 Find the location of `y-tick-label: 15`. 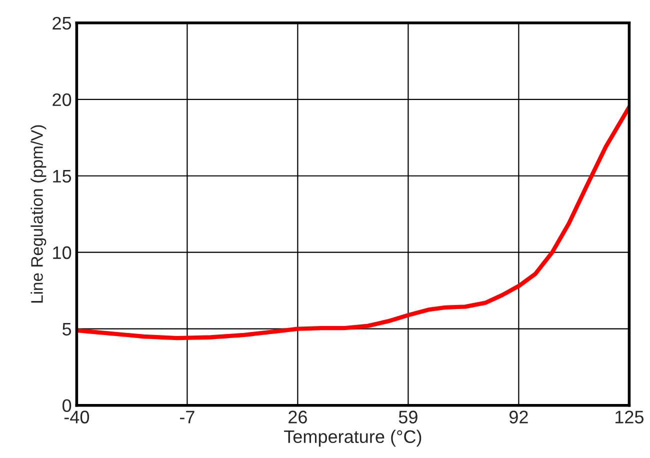

y-tick-label: 15 is located at coordinates (62, 176).